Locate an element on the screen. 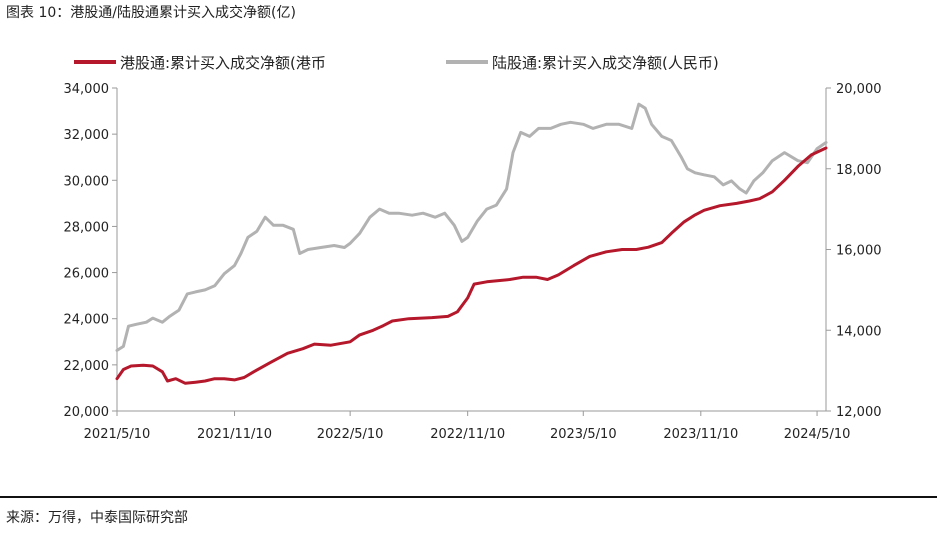  bottom-divider is located at coordinates (468, 497).